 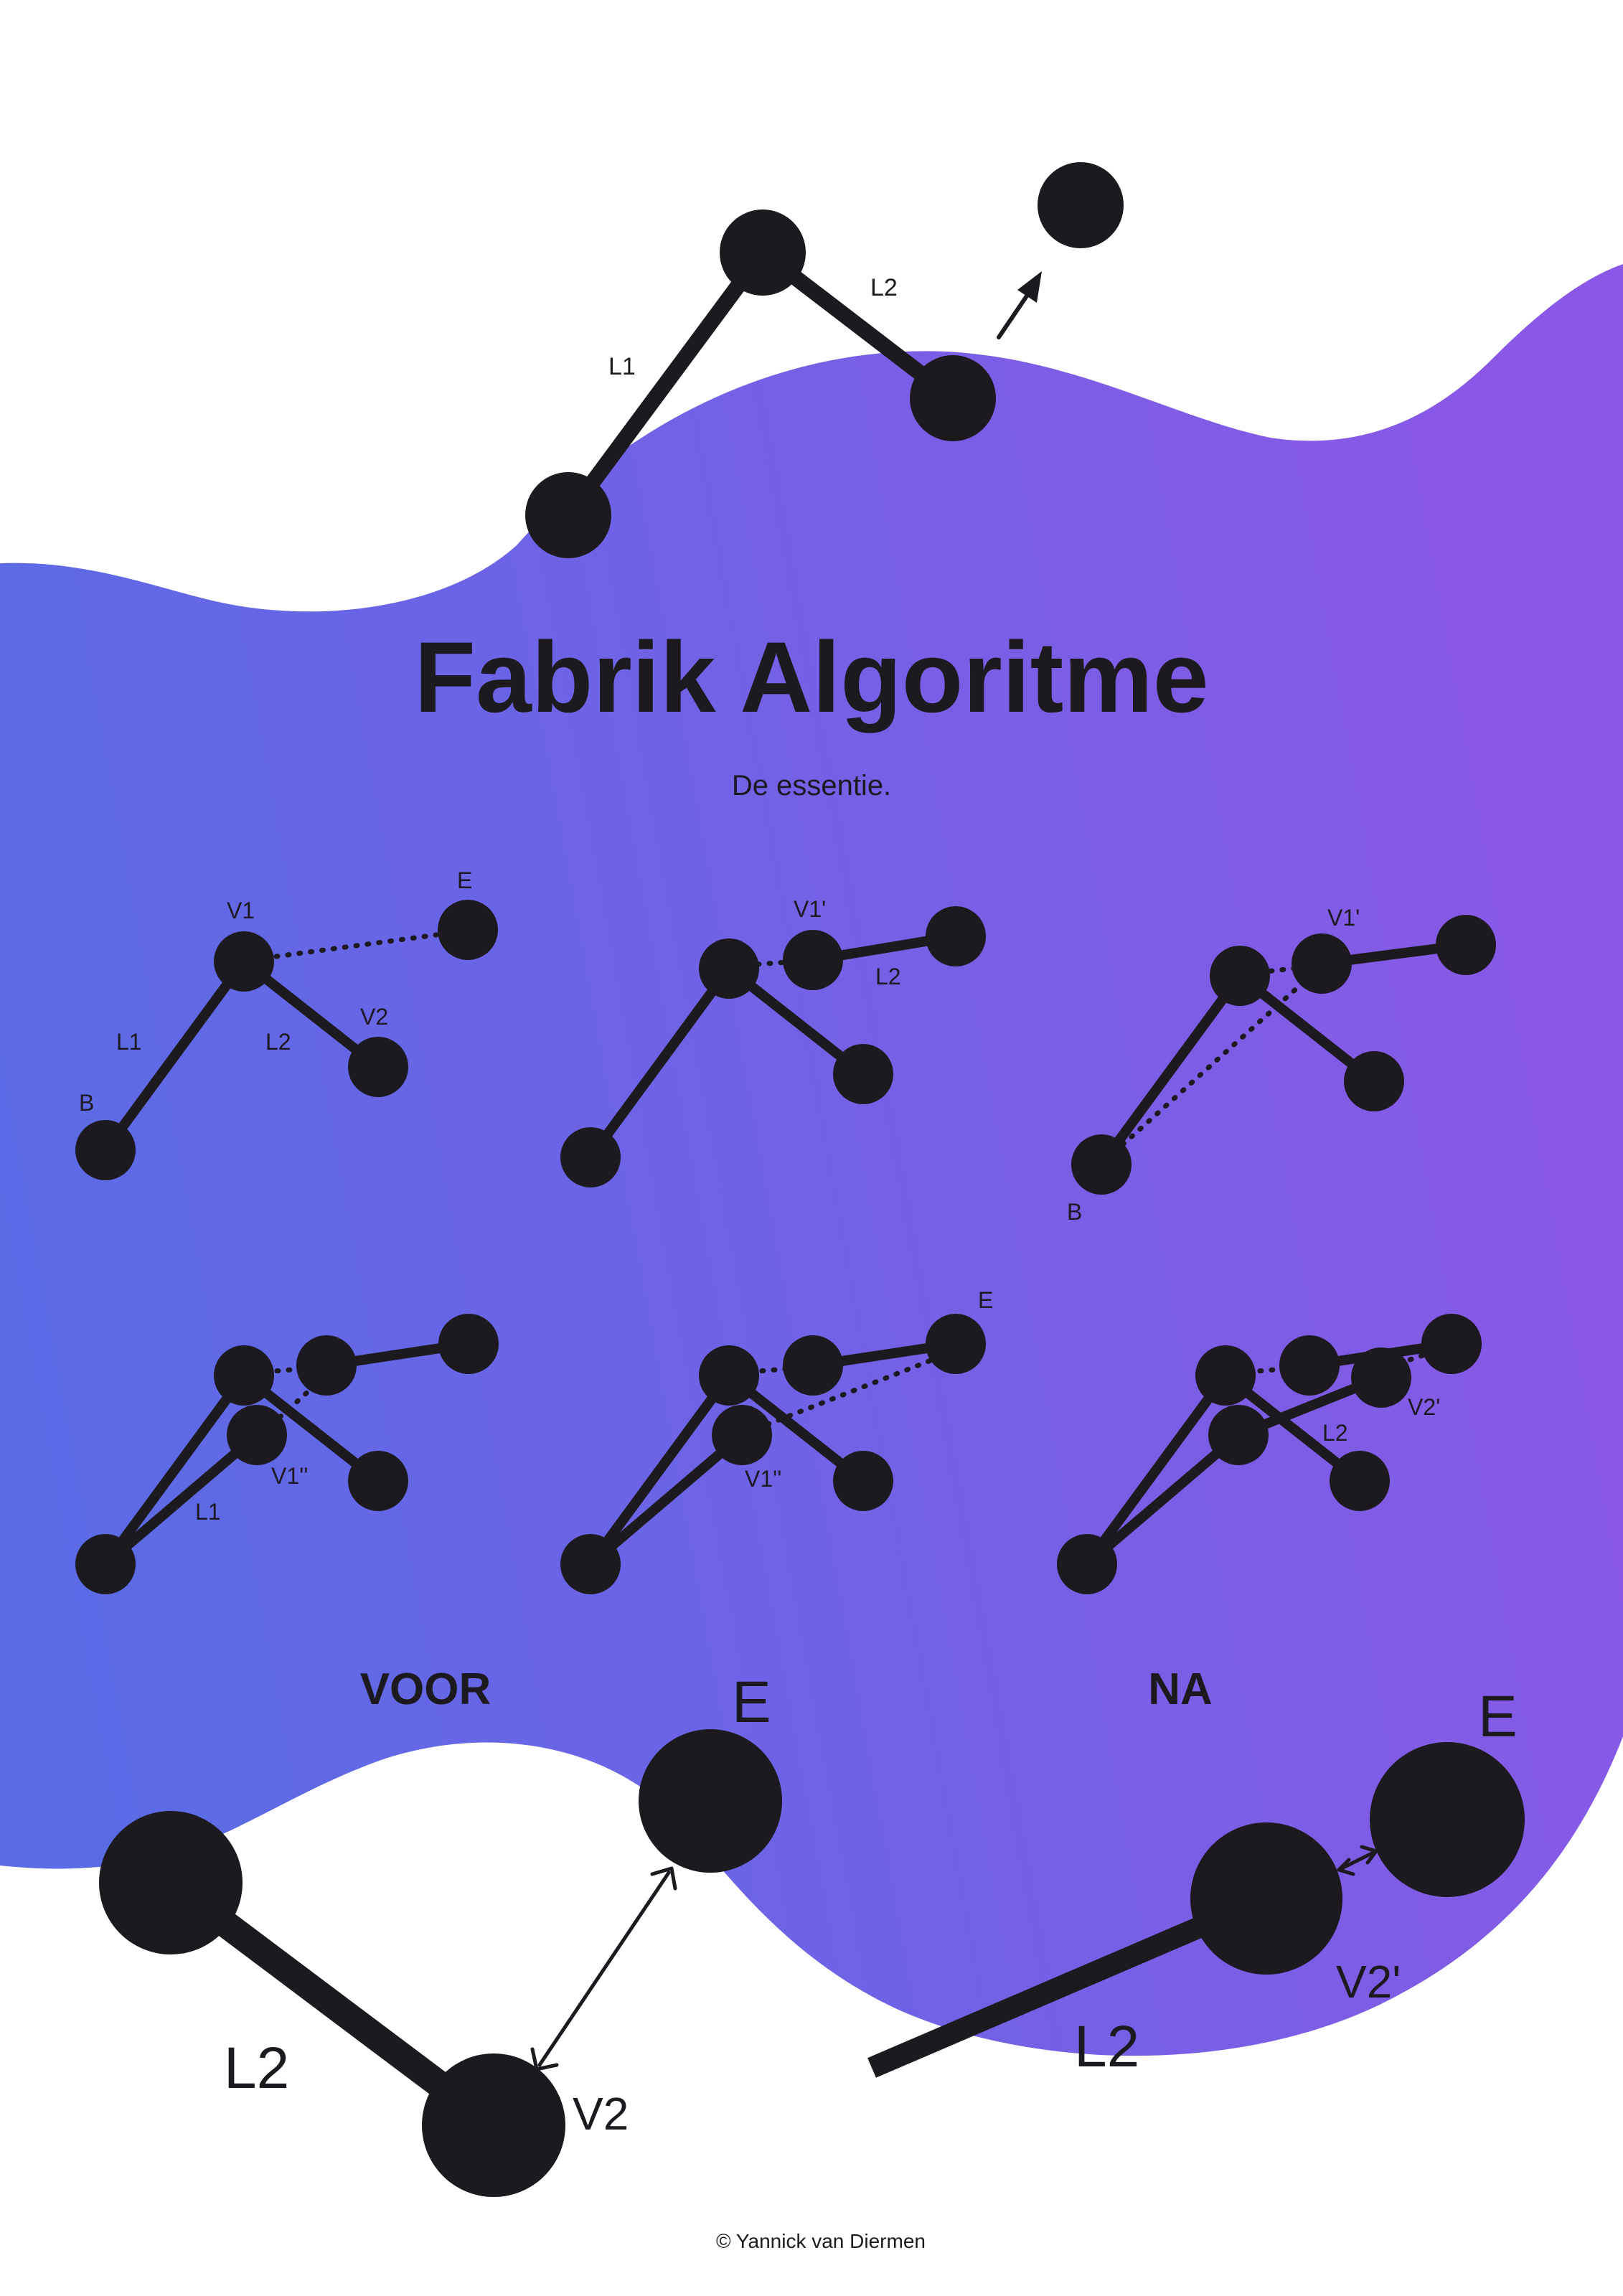 I want to click on top-arrow-icon, so click(x=1020, y=305).